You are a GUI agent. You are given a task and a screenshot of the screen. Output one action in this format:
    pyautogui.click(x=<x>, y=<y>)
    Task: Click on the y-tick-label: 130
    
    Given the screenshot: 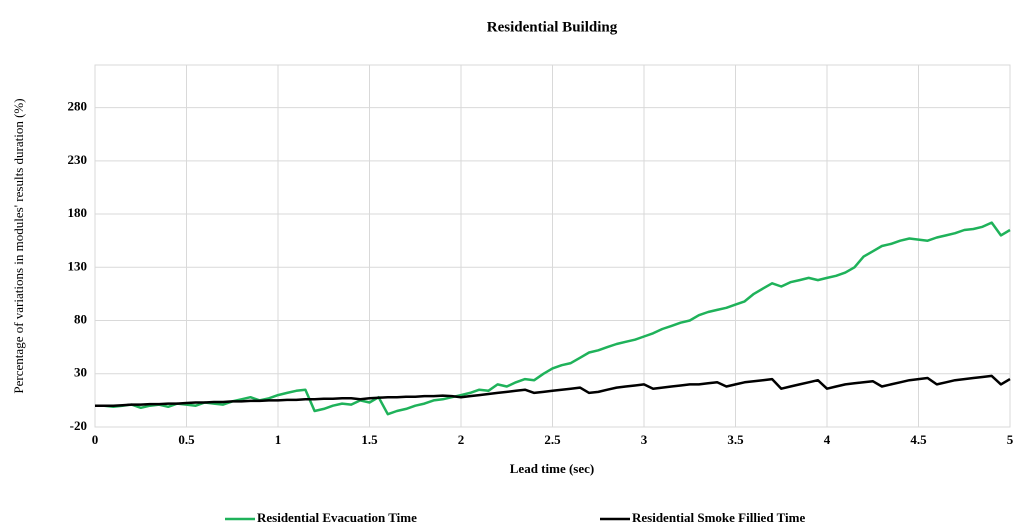 What is the action you would take?
    pyautogui.click(x=78, y=265)
    